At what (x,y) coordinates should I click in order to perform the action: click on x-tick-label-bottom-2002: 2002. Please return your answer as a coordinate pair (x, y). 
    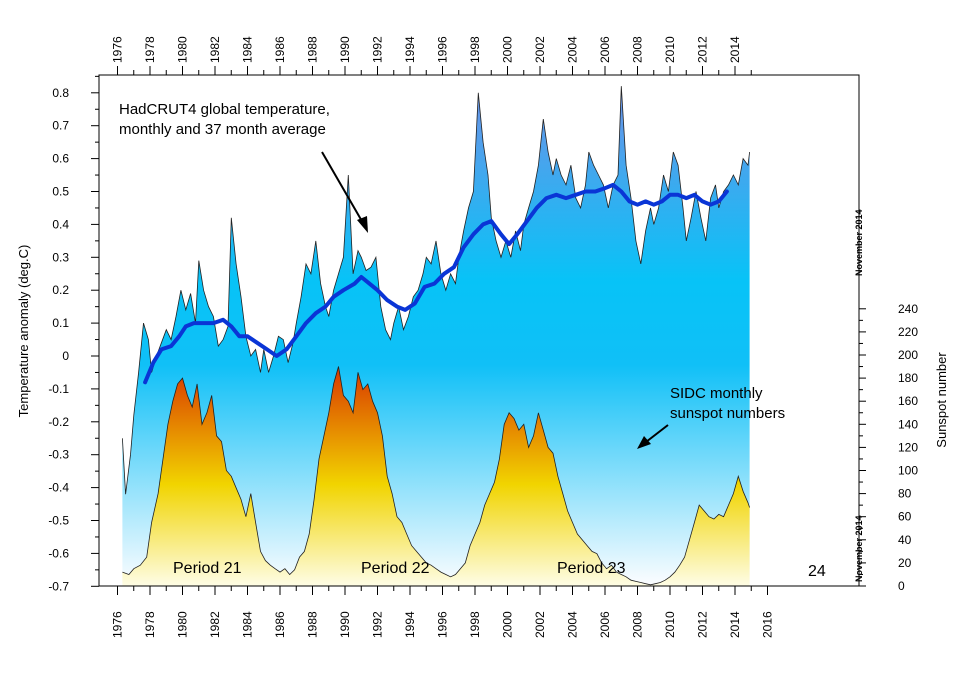
    Looking at the image, I should click on (540, 624).